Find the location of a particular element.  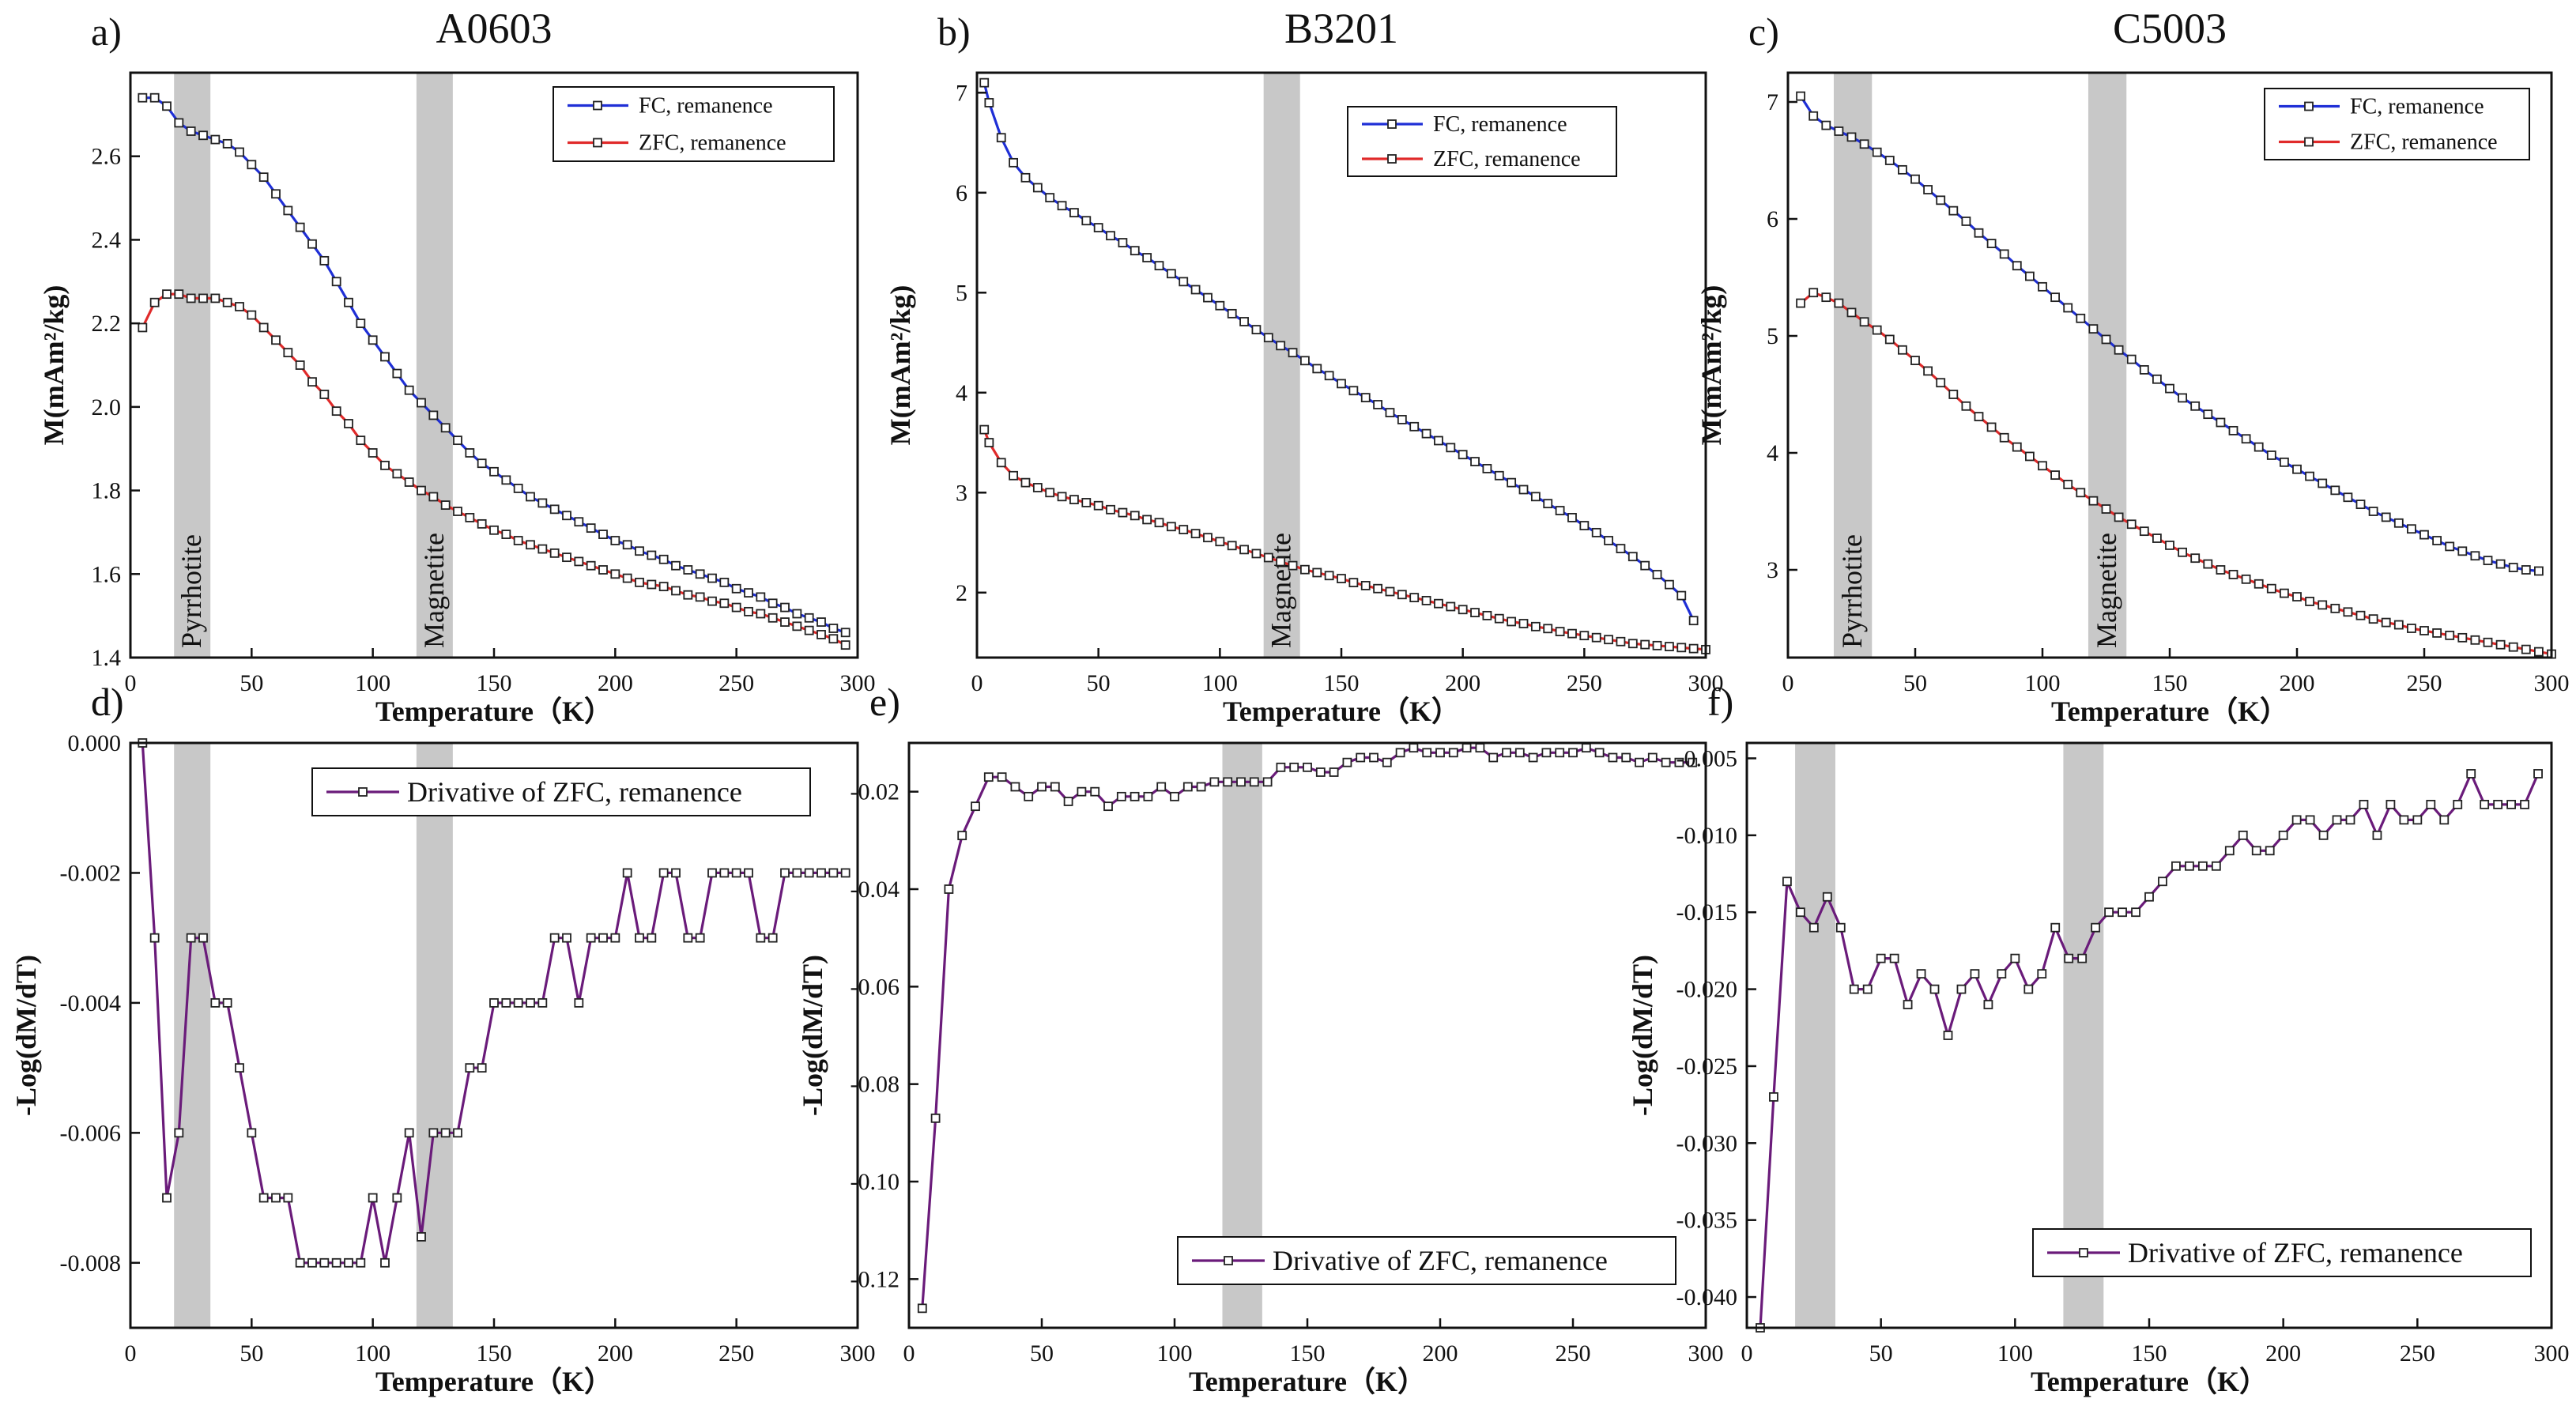

y-tick-label: 4 is located at coordinates (1772, 453).